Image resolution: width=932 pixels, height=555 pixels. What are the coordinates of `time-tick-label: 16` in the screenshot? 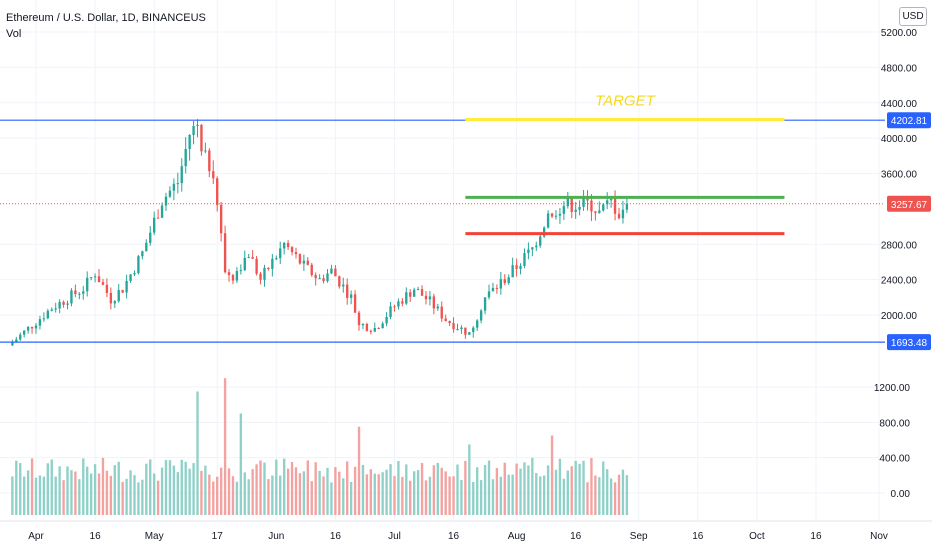 It's located at (96, 536).